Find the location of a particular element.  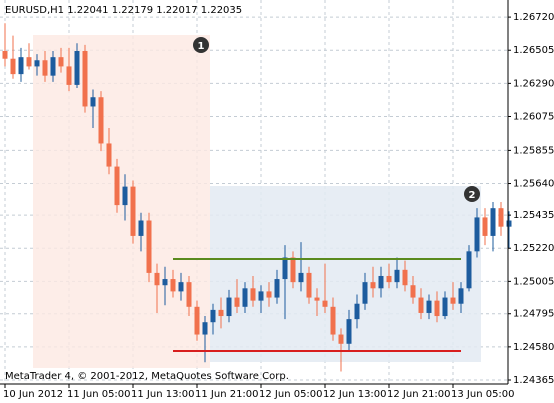

y-tick-label: 1.24365 is located at coordinates (533, 380).